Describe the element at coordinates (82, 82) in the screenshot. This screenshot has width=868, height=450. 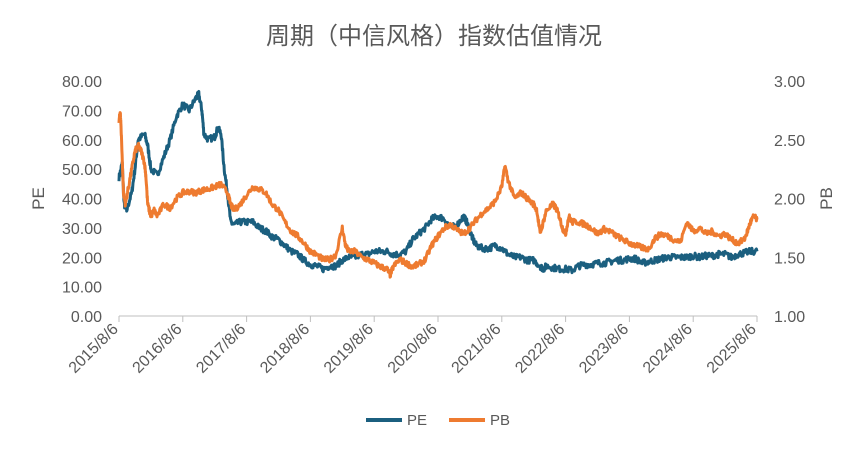
I see `y-left-tick-label: 80.00` at that location.